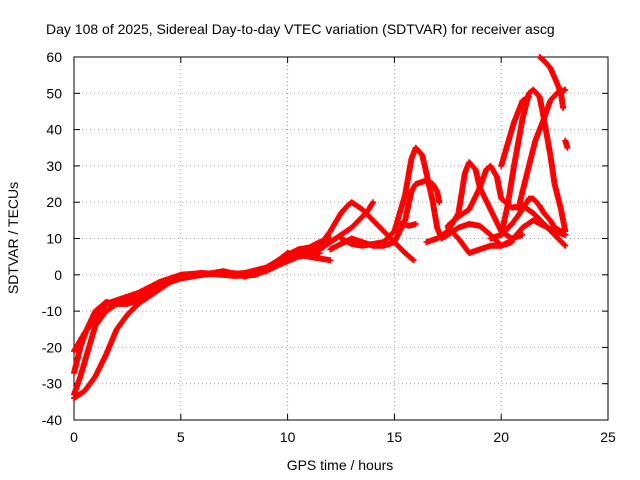  What do you see at coordinates (181, 437) in the screenshot?
I see `x-tick-label: 5` at bounding box center [181, 437].